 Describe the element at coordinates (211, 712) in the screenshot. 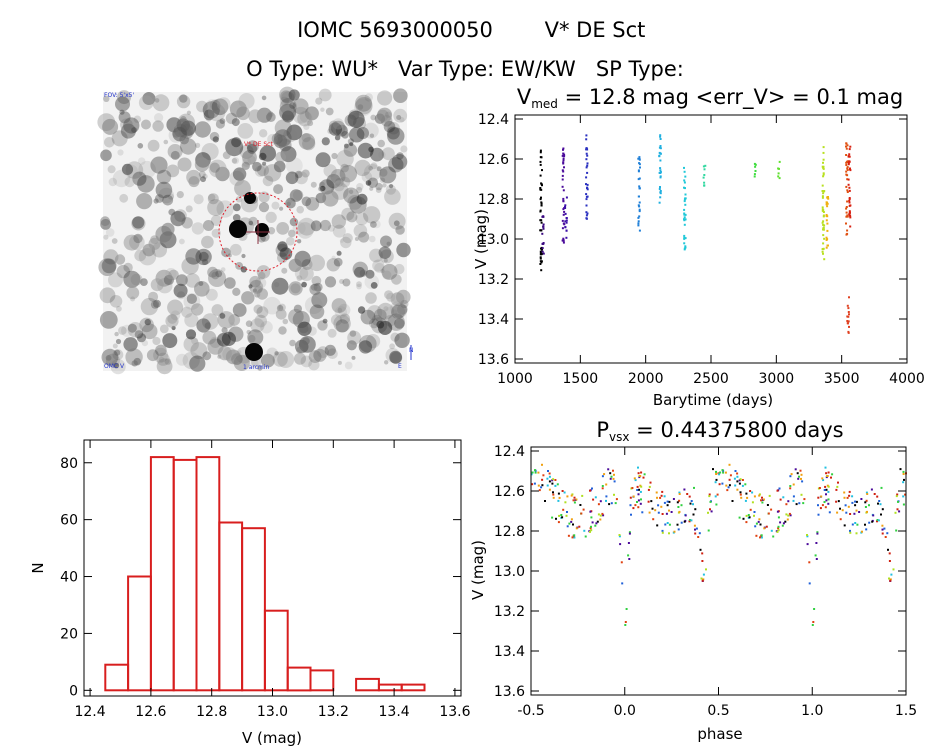

I see `x-tick-label: 12.8` at that location.